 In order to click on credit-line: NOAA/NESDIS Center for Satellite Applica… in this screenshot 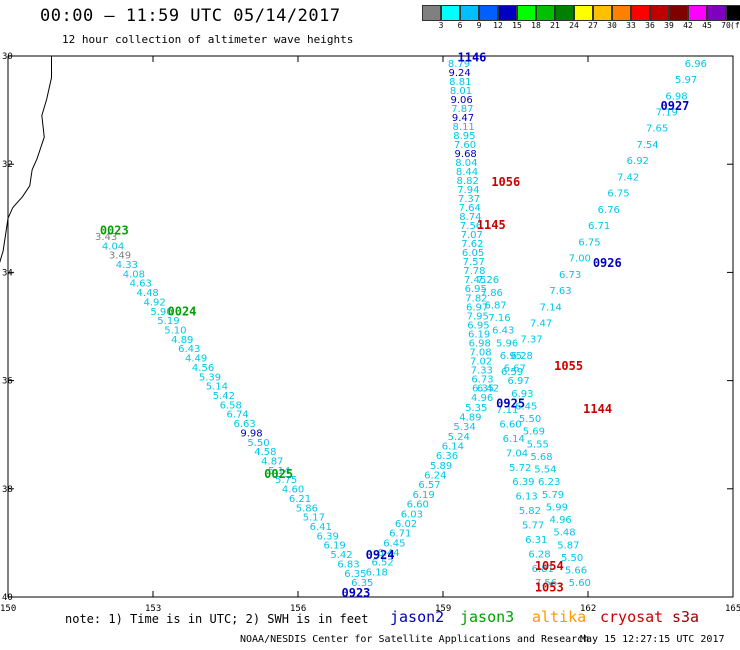, I will do `click(415, 639)`.